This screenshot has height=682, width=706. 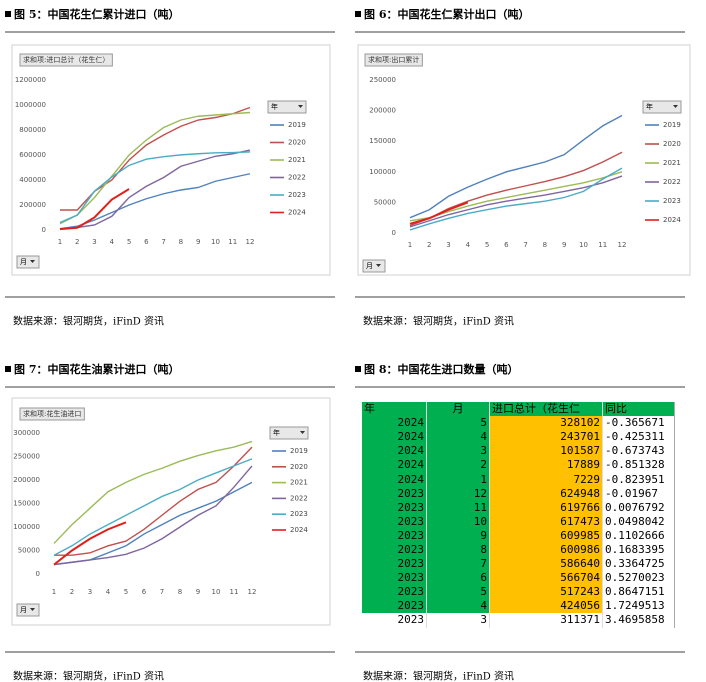 What do you see at coordinates (546, 507) in the screenshot?
I see `table-cell: 619766` at bounding box center [546, 507].